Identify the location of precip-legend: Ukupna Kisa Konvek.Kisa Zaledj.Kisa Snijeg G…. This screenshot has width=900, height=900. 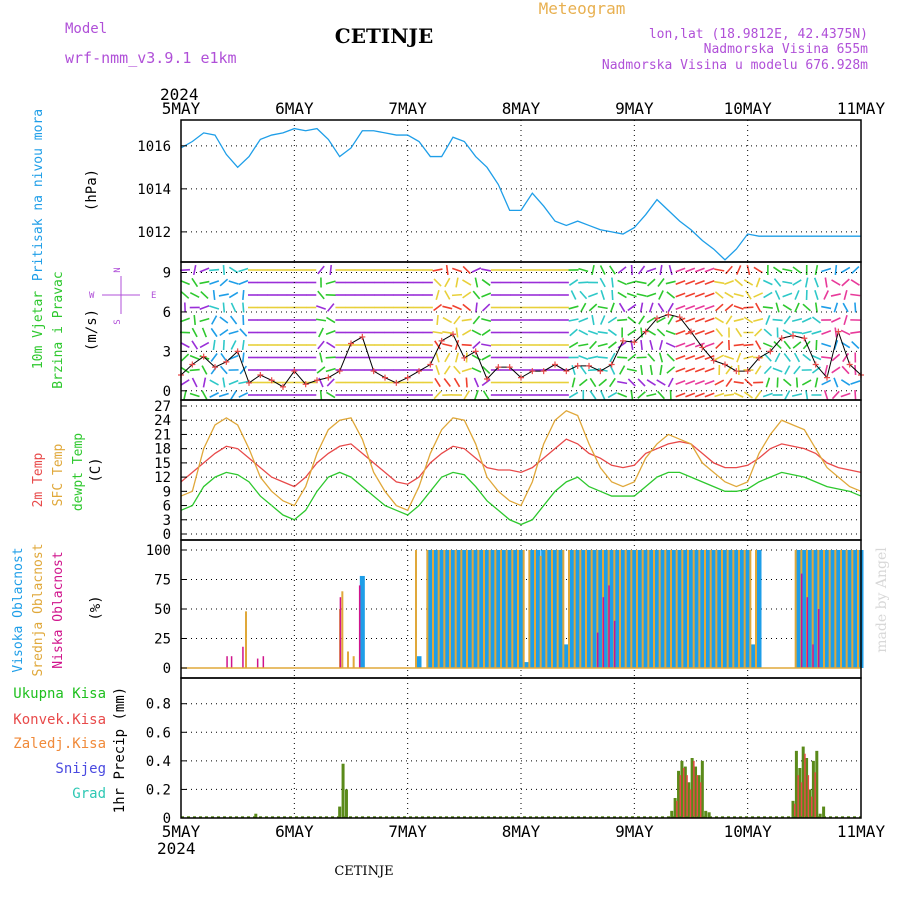
(59, 744).